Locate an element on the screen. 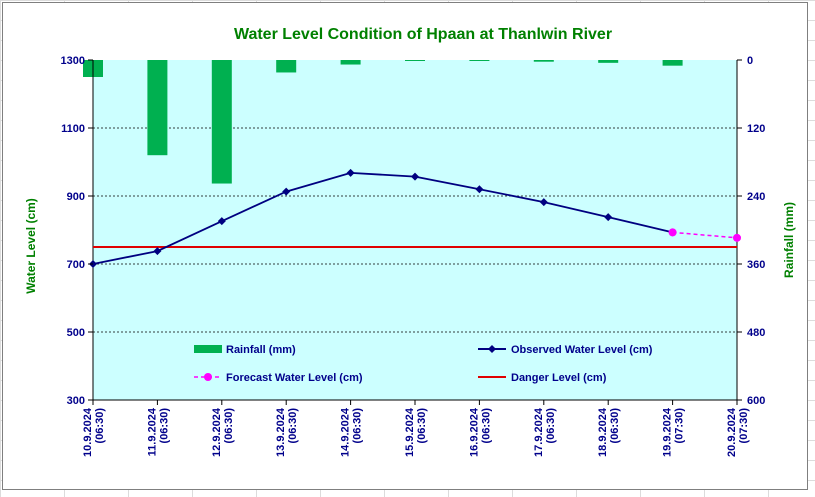 The image size is (815, 497). x-tick-label: 14.9.2024(06:30) is located at coordinates (352, 432).